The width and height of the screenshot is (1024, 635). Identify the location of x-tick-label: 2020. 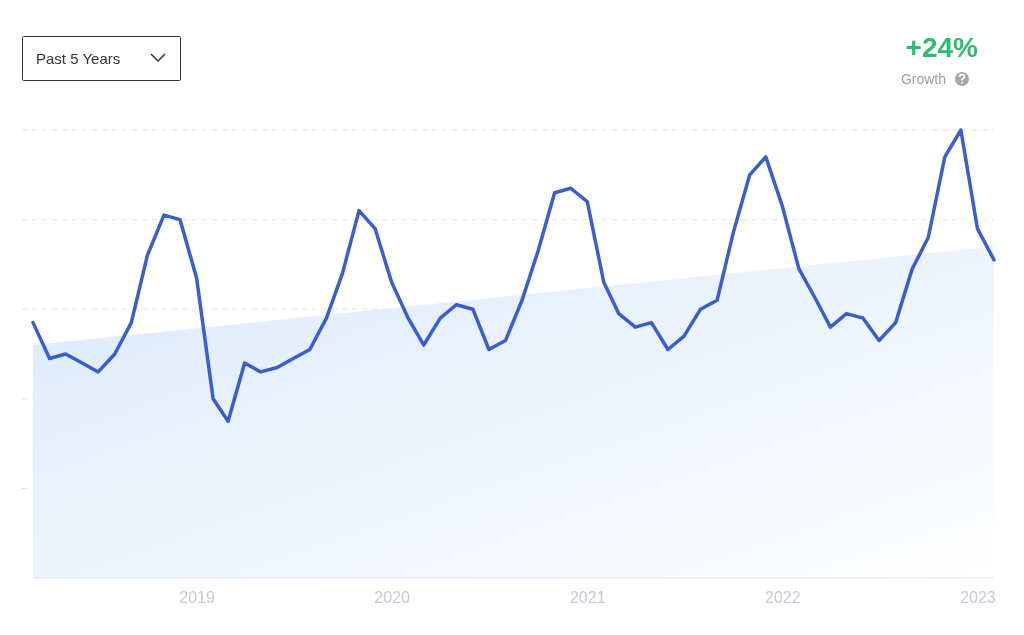
(392, 598).